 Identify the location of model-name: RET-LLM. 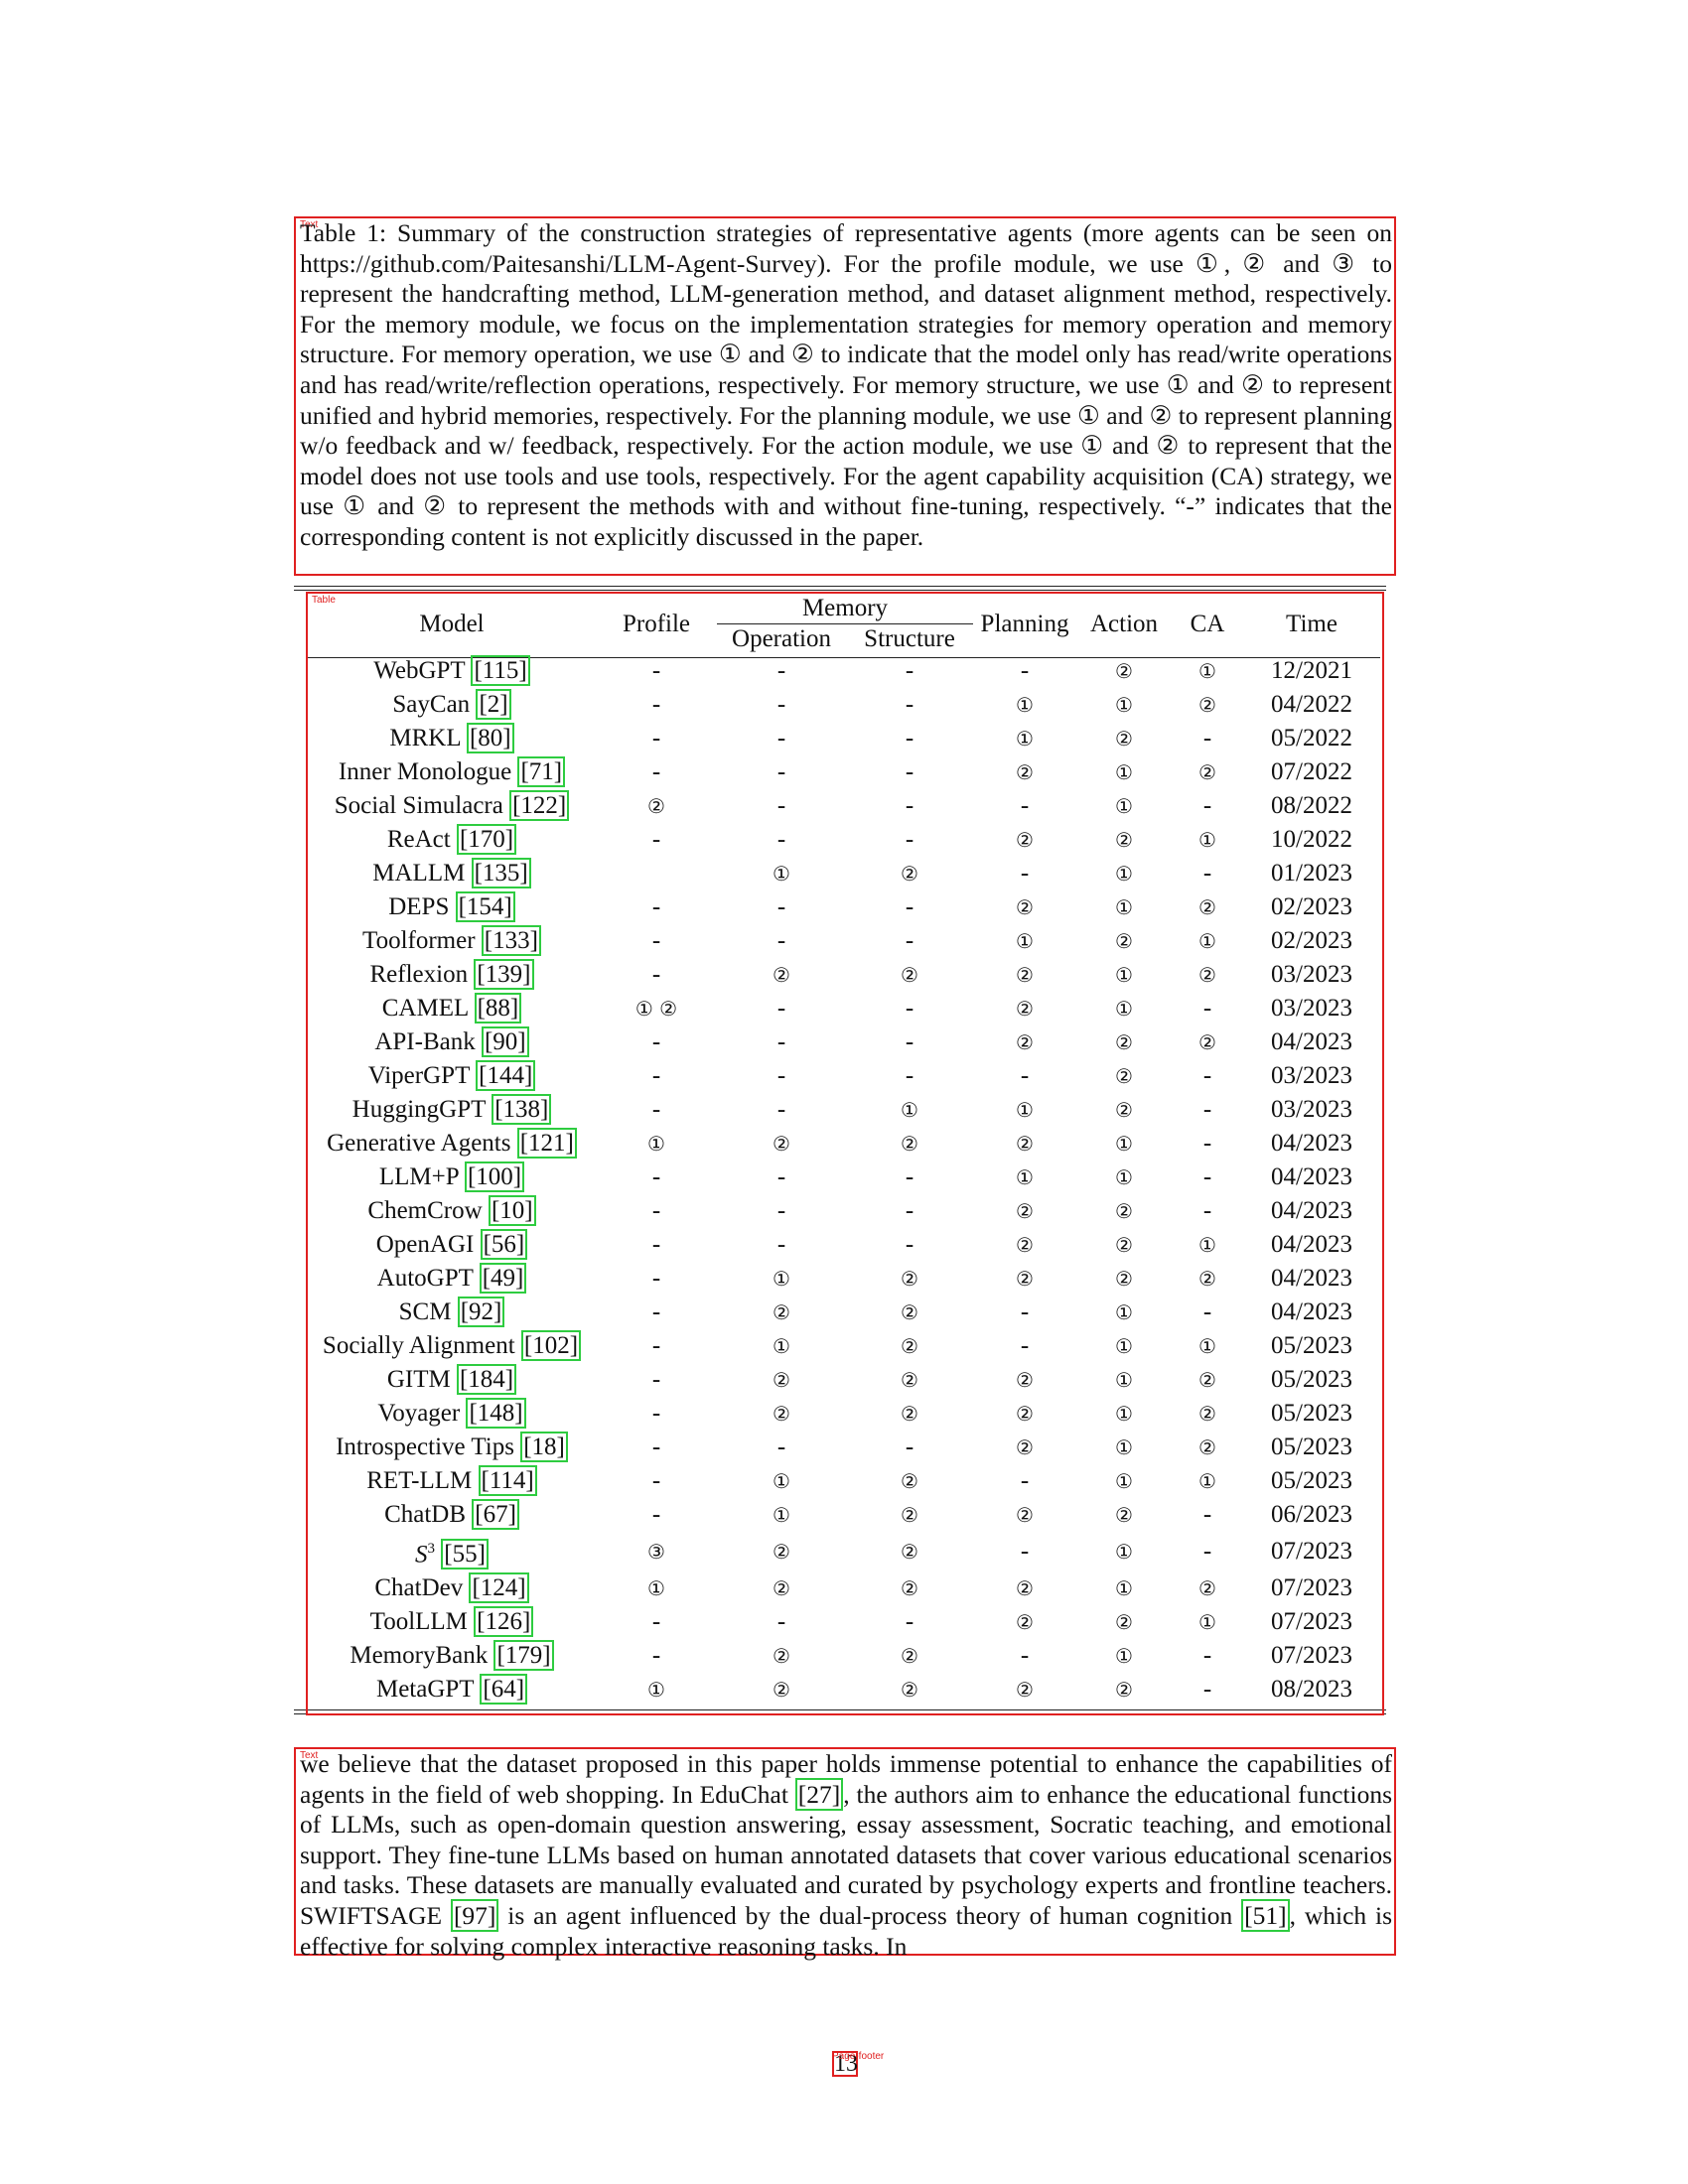
(419, 1480).